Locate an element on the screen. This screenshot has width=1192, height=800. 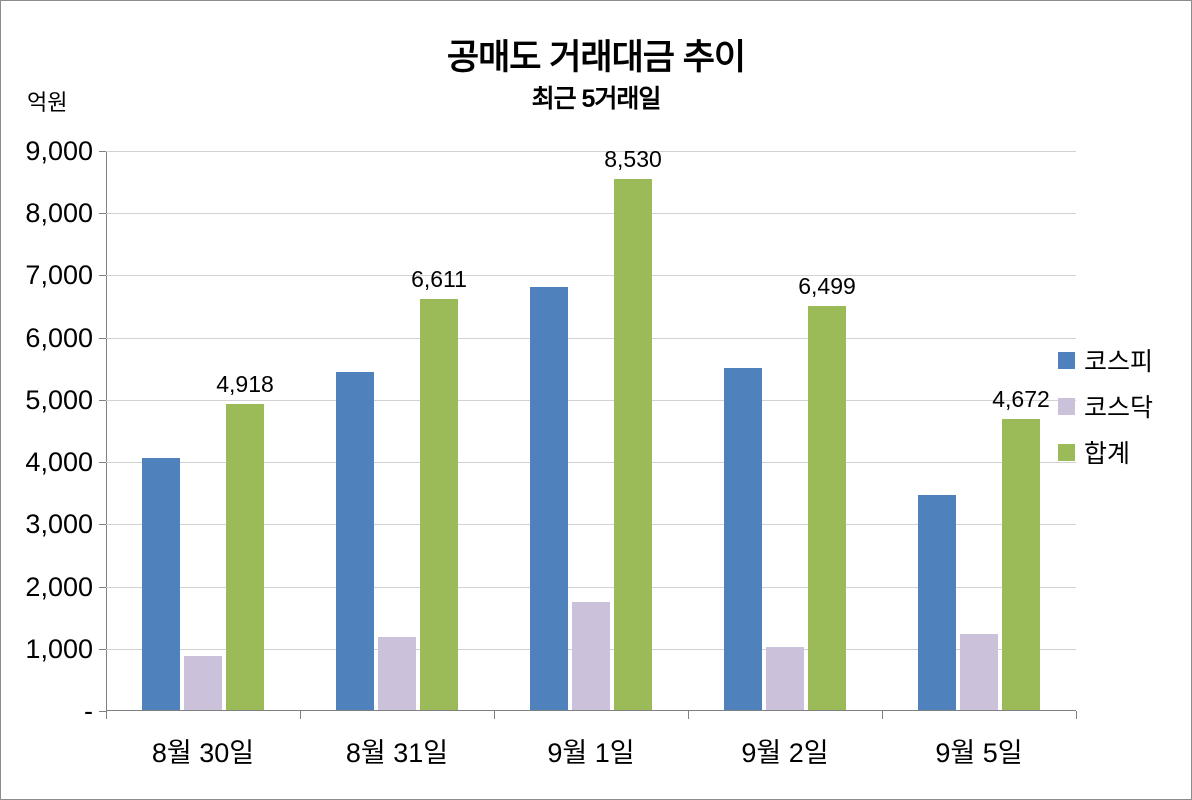
y-tick-label: 2,000 is located at coordinates (59, 586).